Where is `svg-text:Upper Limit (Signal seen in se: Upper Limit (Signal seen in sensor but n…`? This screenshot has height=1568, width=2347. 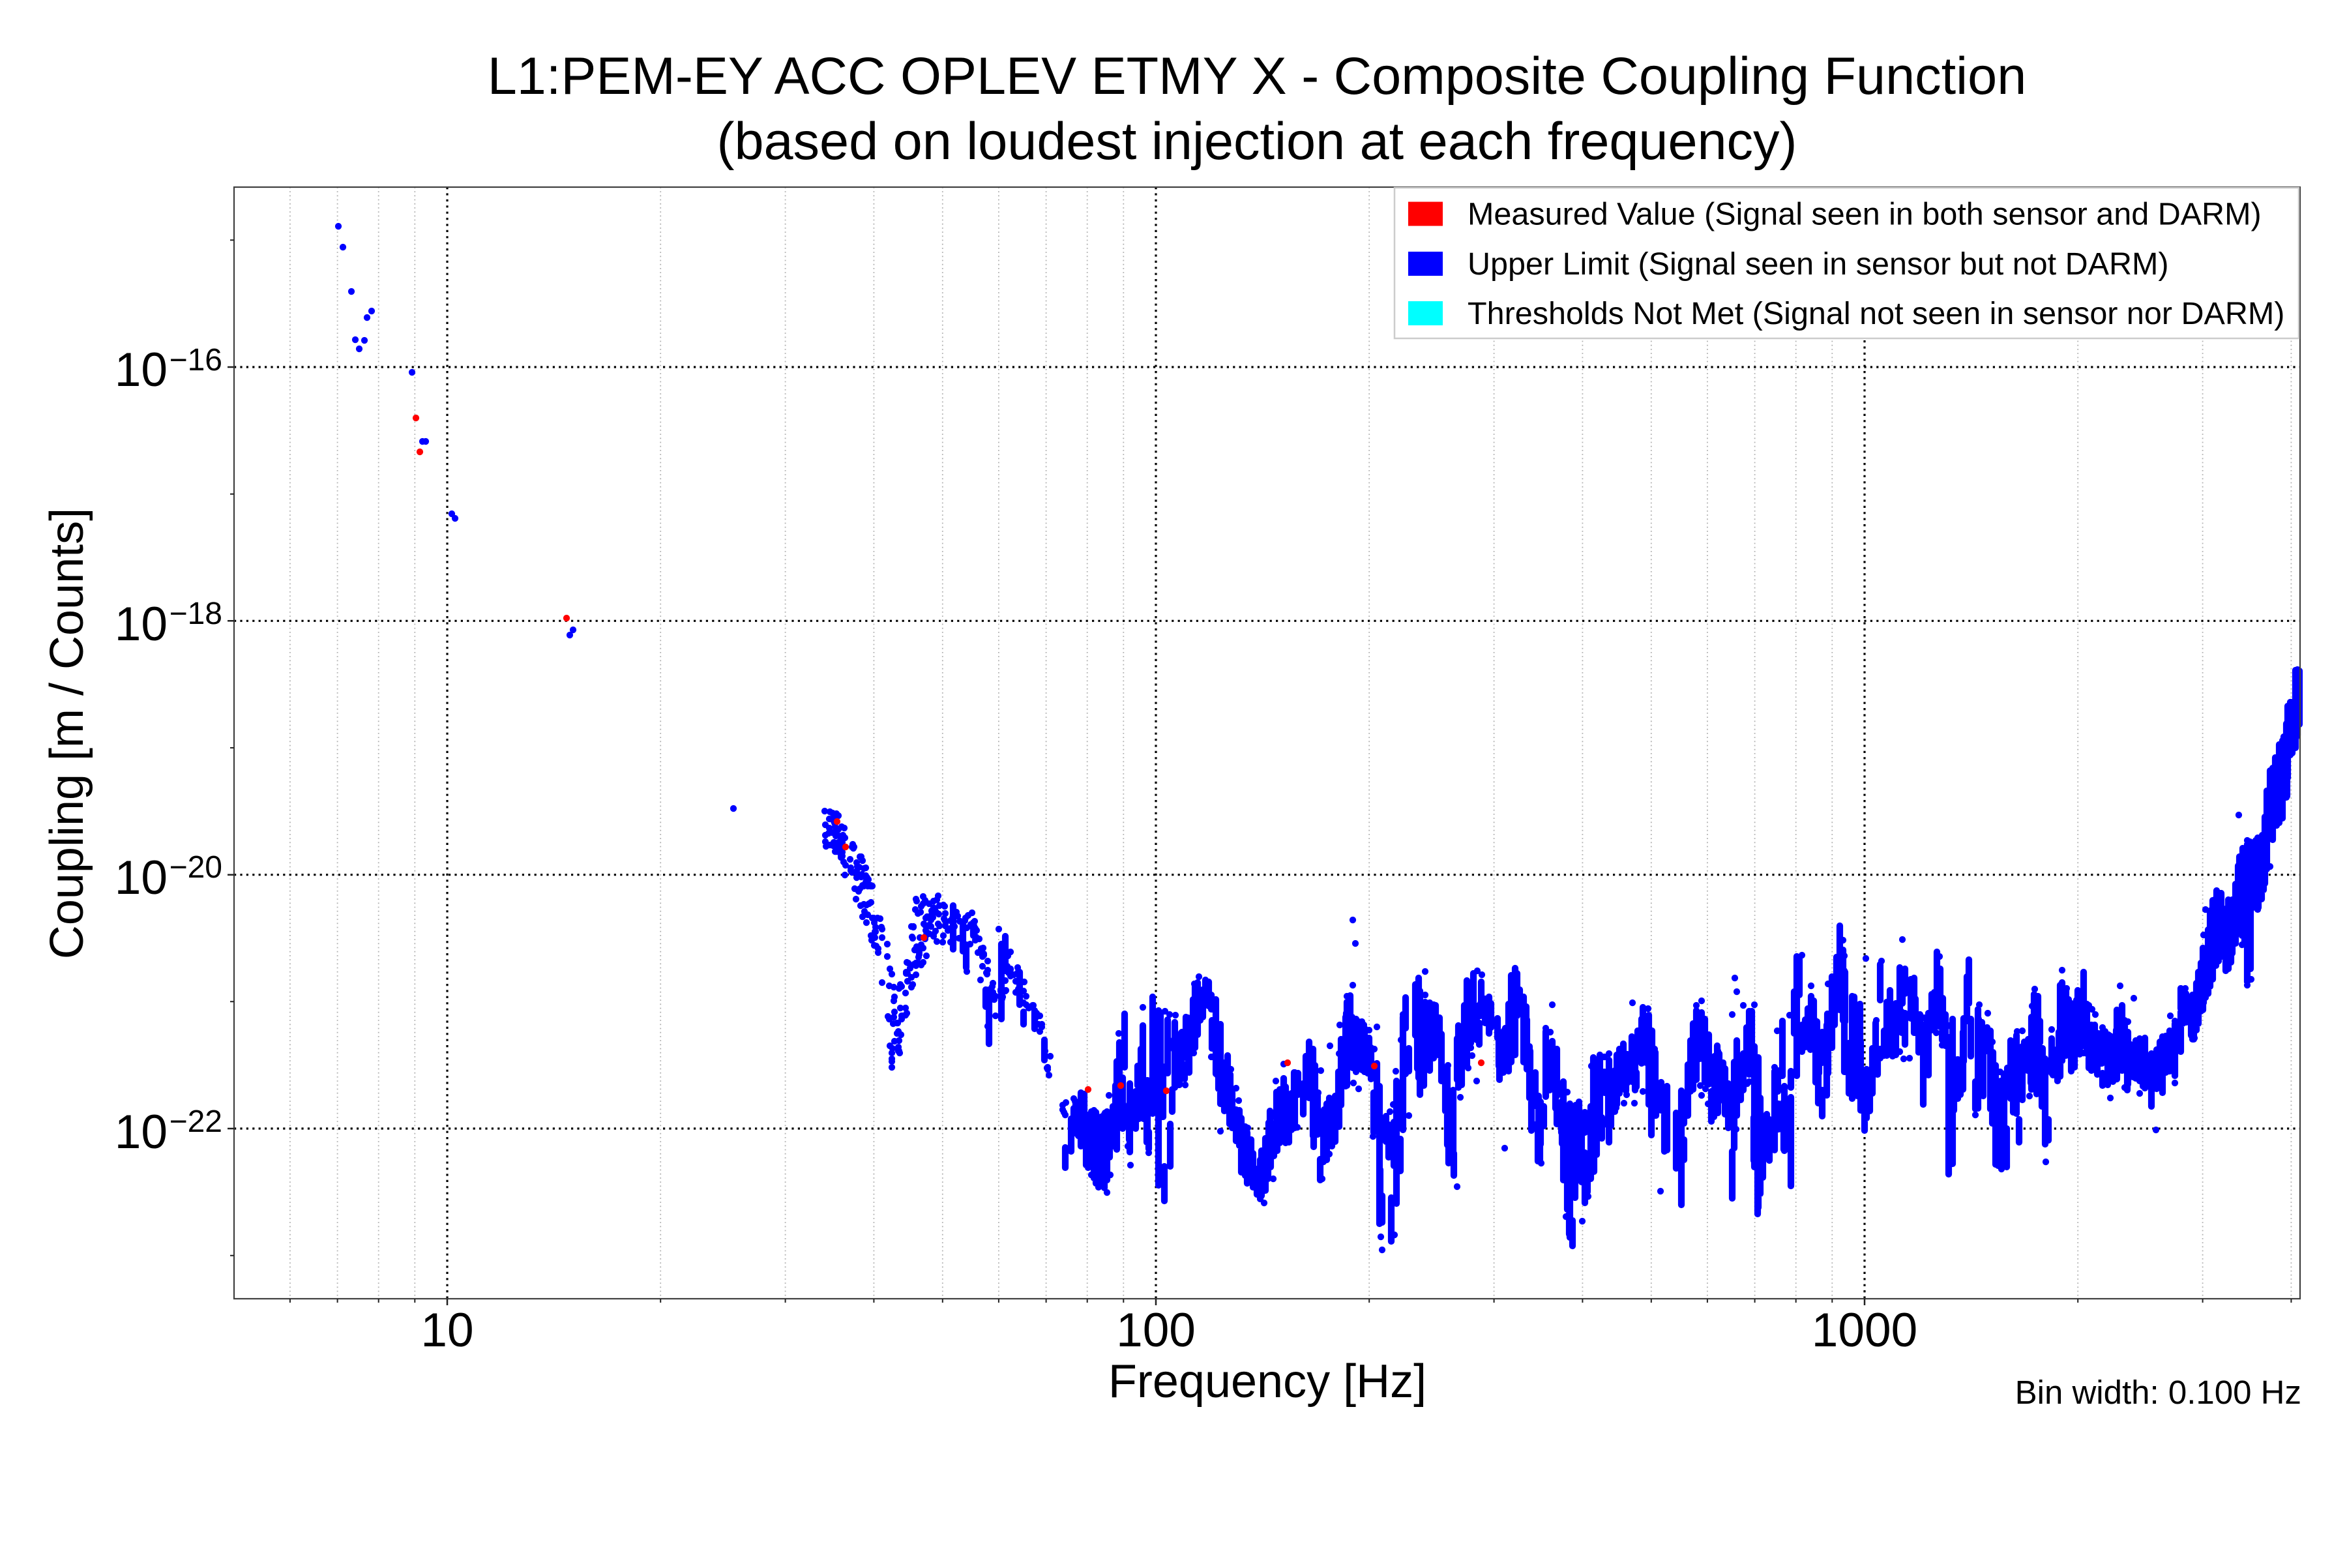 svg-text:Upper Limit (Signal seen in se: Upper Limit (Signal seen in sensor but n… is located at coordinates (1818, 264).